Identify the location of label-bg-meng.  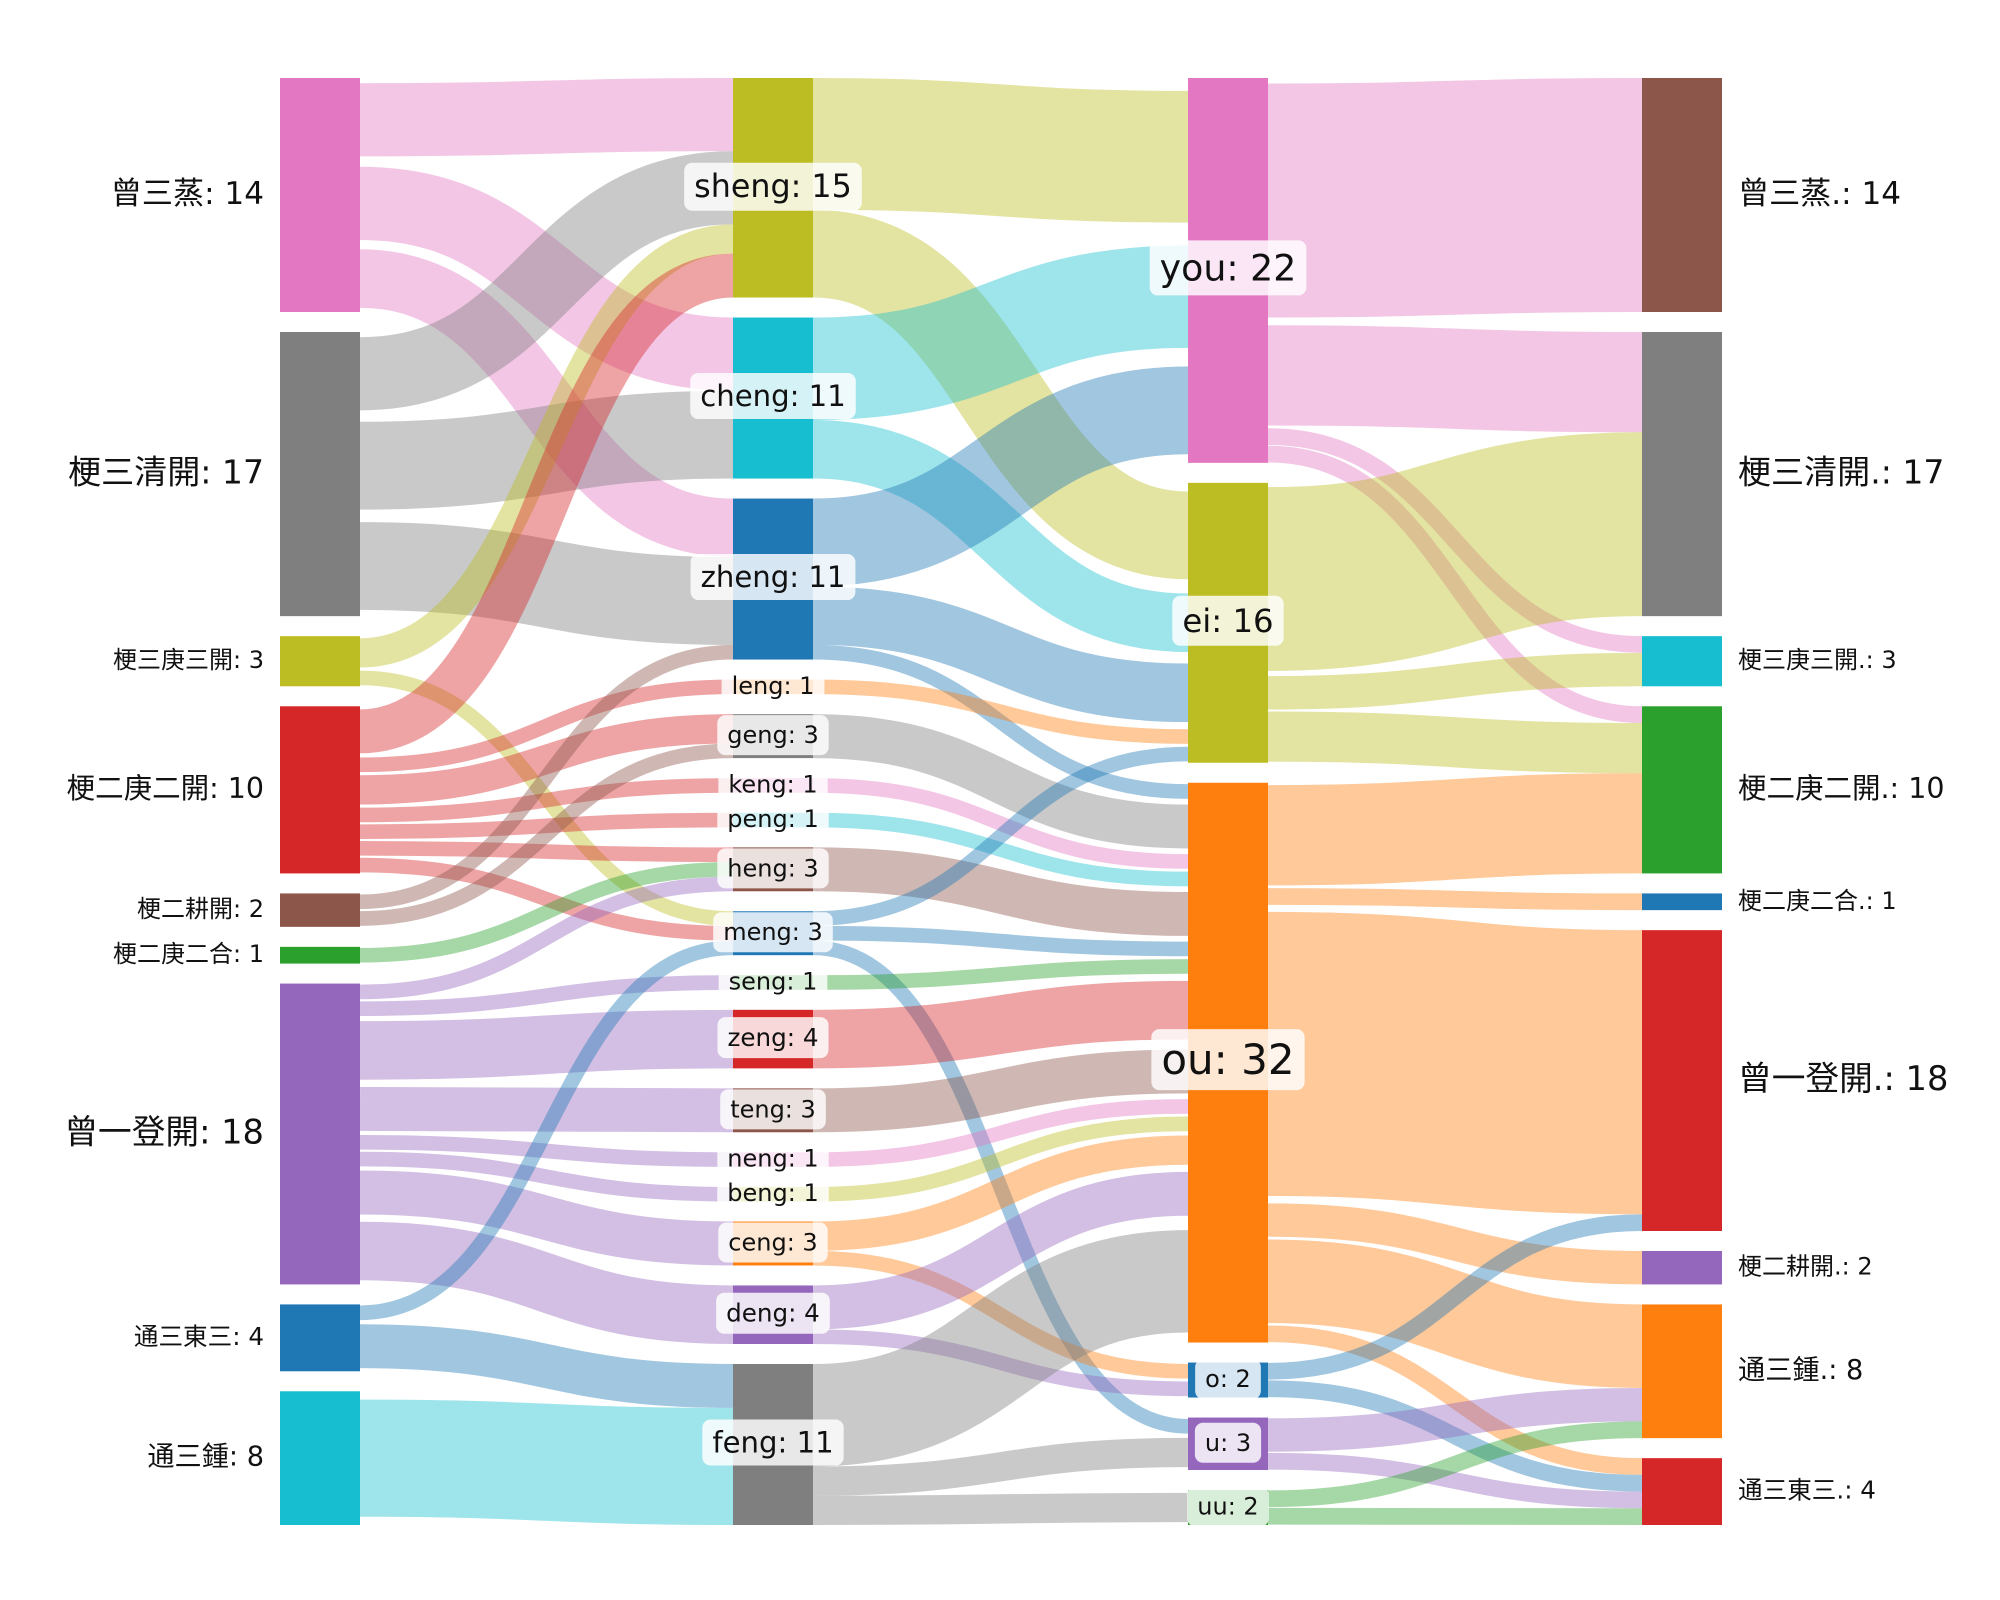
(773, 932).